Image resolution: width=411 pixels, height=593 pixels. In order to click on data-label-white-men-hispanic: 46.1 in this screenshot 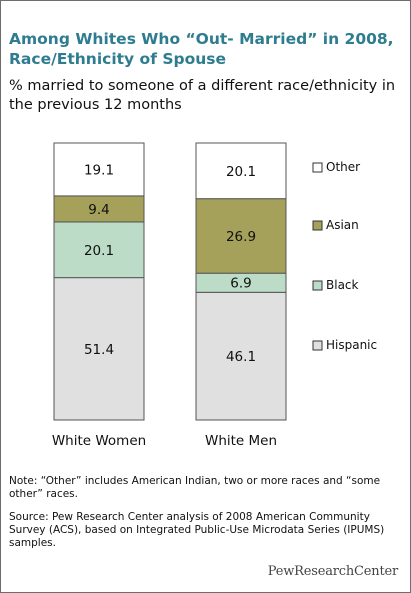, I will do `click(241, 357)`.